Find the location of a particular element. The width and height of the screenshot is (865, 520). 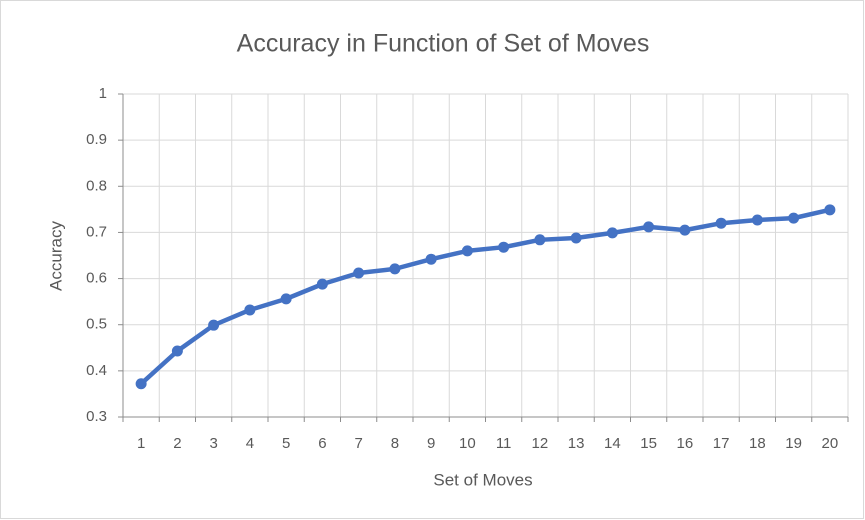

x-tick-label: 14 is located at coordinates (612, 443).